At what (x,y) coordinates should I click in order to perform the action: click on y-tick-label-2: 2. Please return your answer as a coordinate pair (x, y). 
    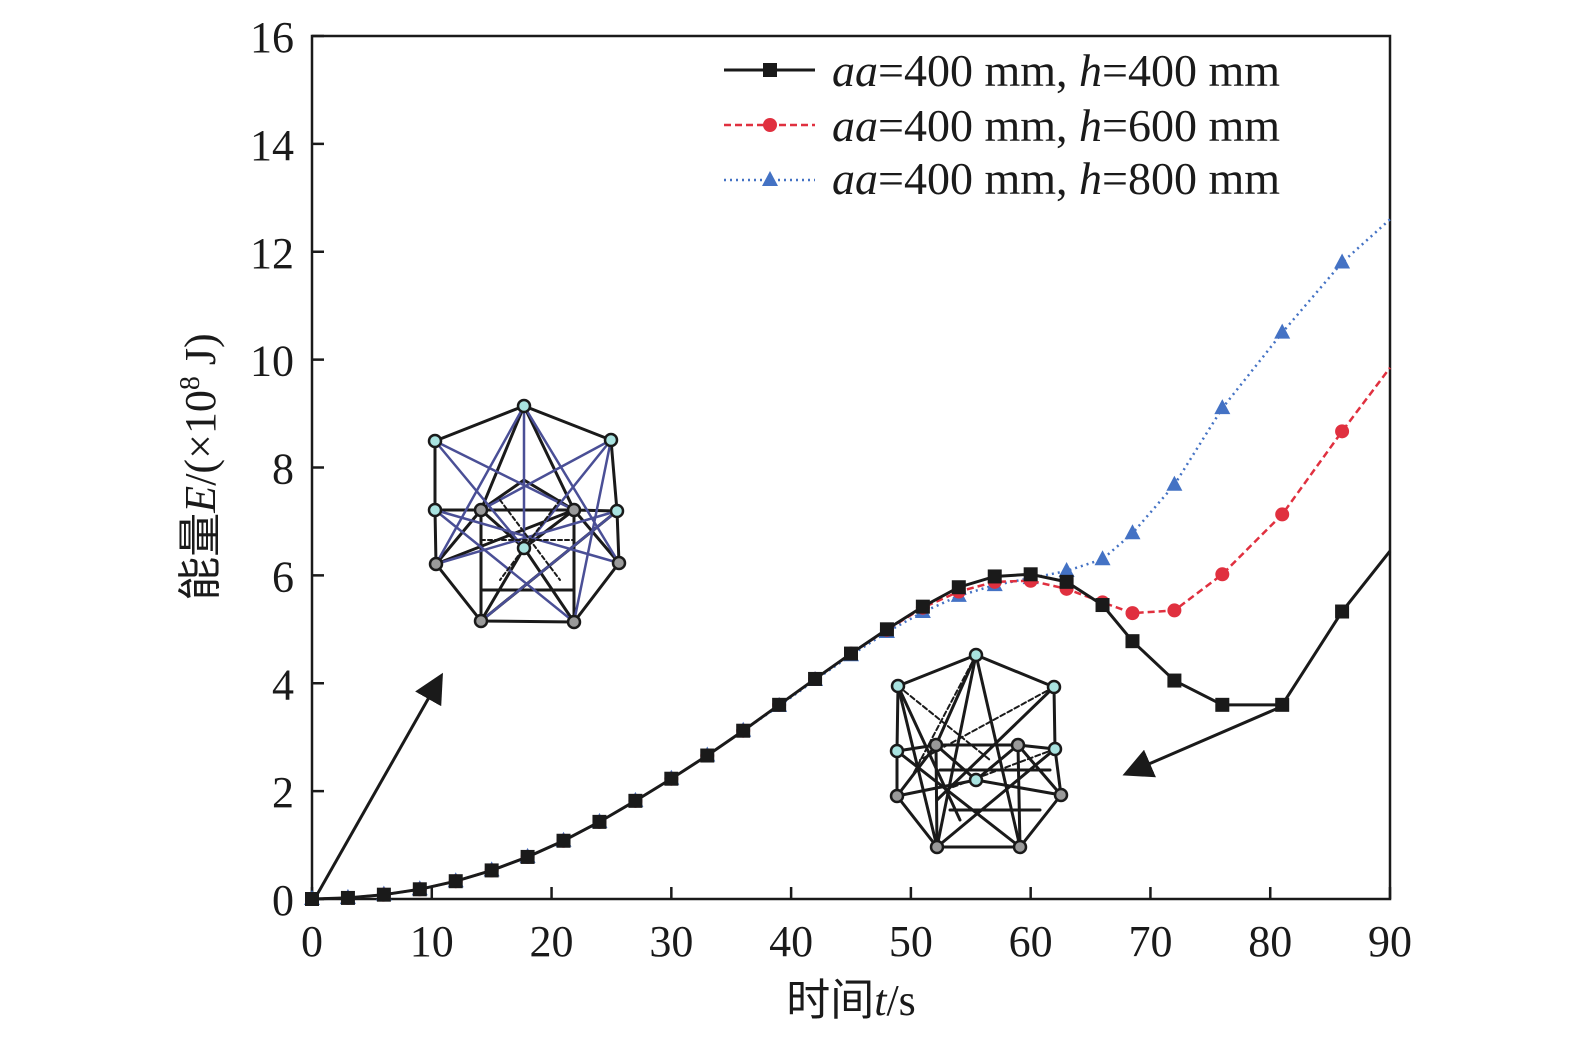
    Looking at the image, I should click on (283, 792).